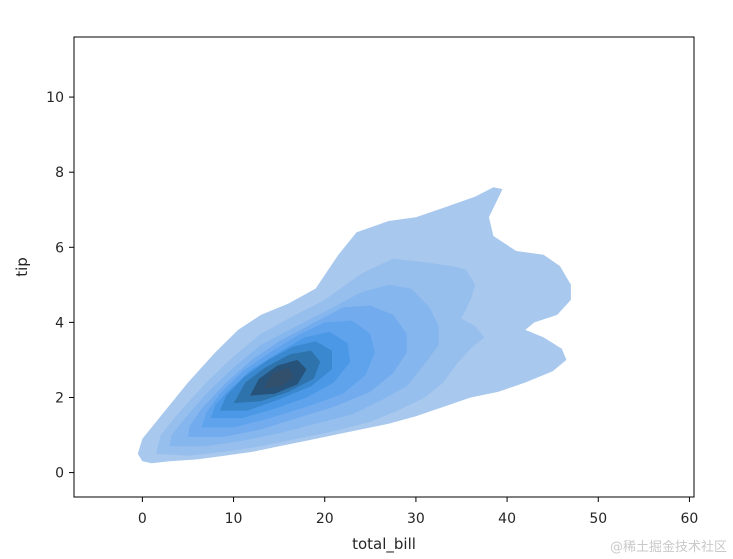  Describe the element at coordinates (507, 519) in the screenshot. I see `x-tick-label: 40` at that location.